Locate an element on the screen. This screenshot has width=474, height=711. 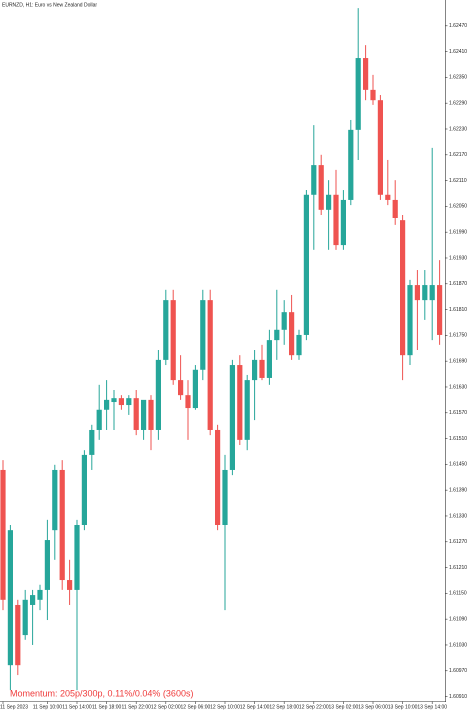
x-tick-label: 12 Sep 22:00 is located at coordinates (314, 707).